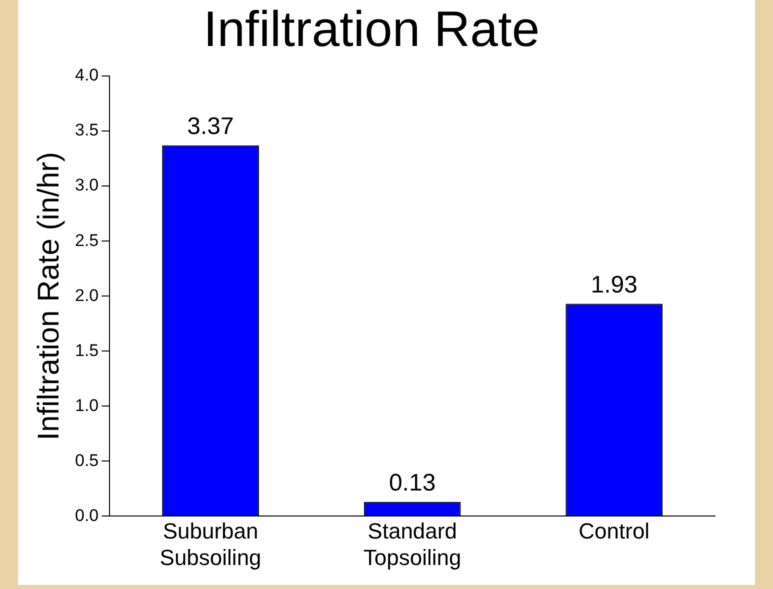  What do you see at coordinates (371, 28) in the screenshot?
I see `chart-title: Infiltration Rate` at bounding box center [371, 28].